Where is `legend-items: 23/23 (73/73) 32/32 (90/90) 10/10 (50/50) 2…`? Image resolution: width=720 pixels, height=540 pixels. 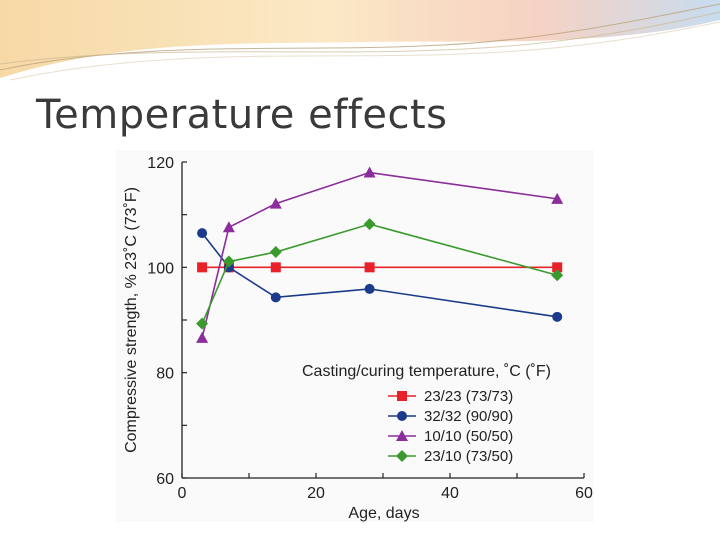
legend-items: 23/23 (73/73) 32/32 (90/90) 10/10 (50/50) 2… is located at coordinates (450, 426).